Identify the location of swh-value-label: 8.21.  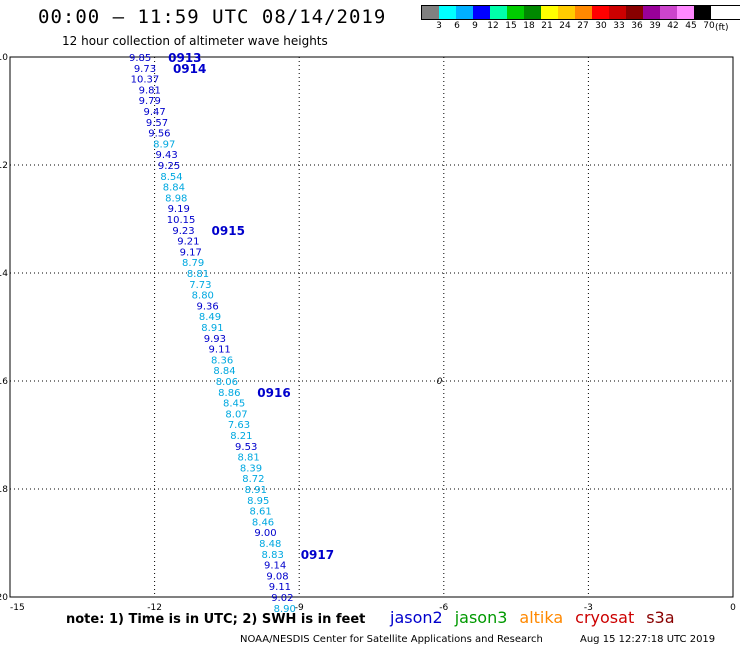
(241, 436).